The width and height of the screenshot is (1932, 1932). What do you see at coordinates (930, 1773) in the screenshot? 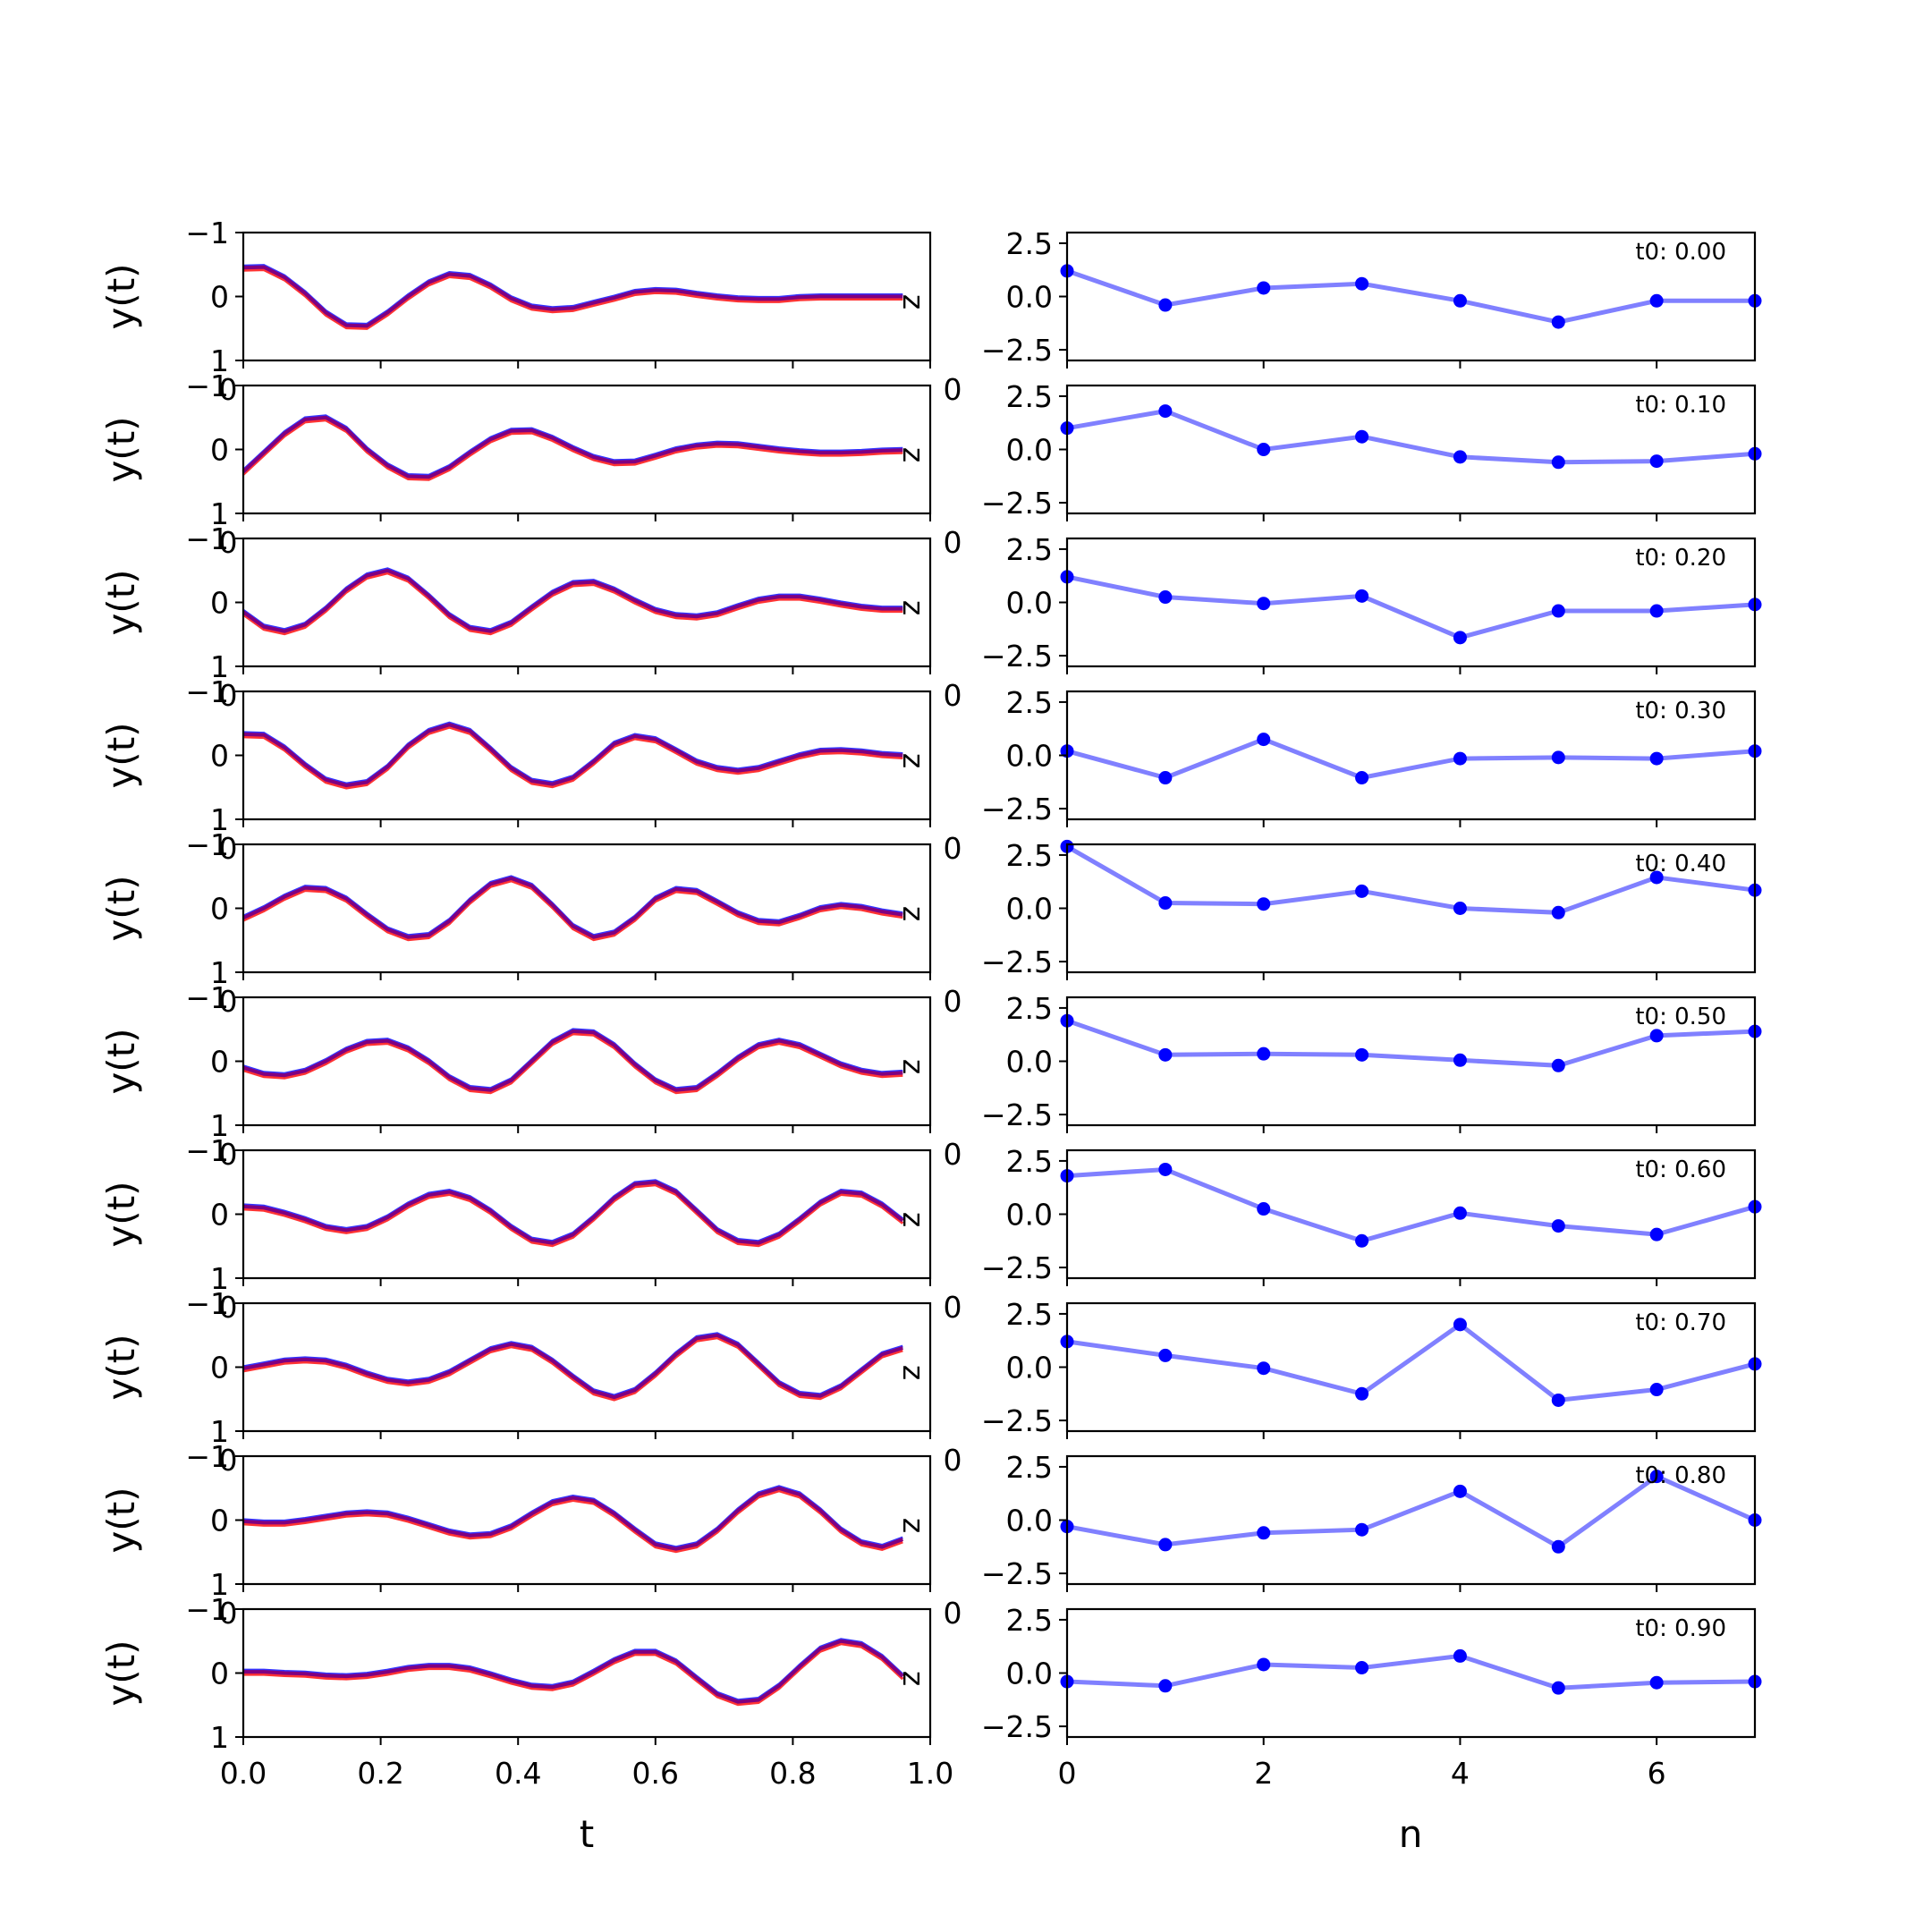
I see `x-tick-label: 1.0` at bounding box center [930, 1773].